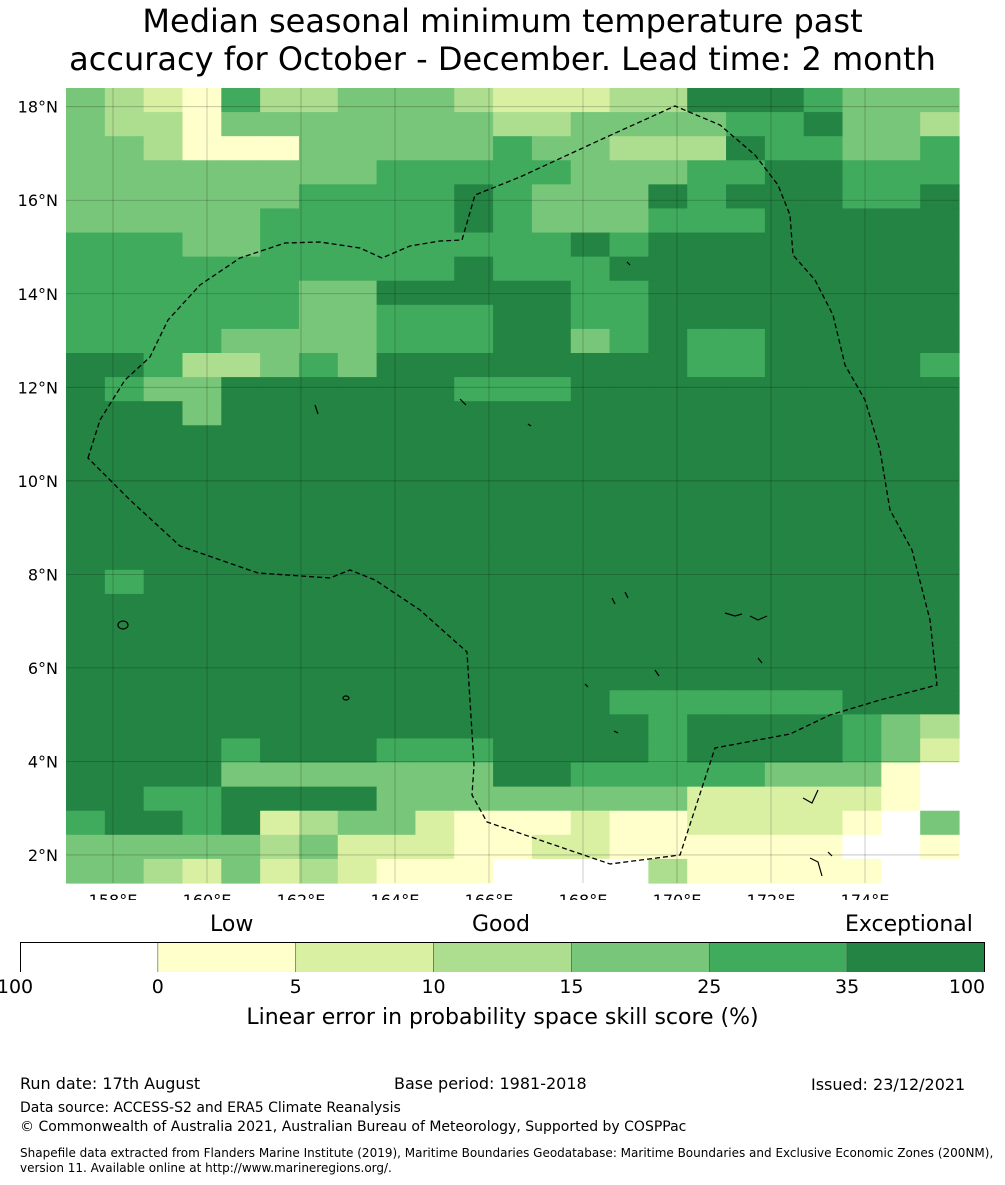 This screenshot has width=1005, height=1185. Describe the element at coordinates (38, 481) in the screenshot. I see `lat-tick-label: 10°N` at that location.